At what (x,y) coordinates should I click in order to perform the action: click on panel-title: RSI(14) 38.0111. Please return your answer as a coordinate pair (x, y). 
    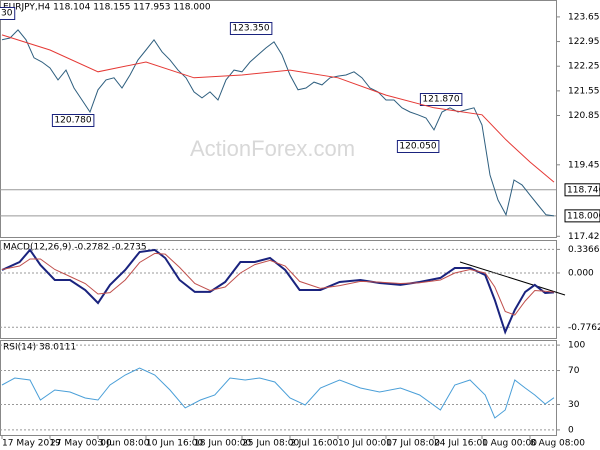
    Looking at the image, I should click on (39, 348).